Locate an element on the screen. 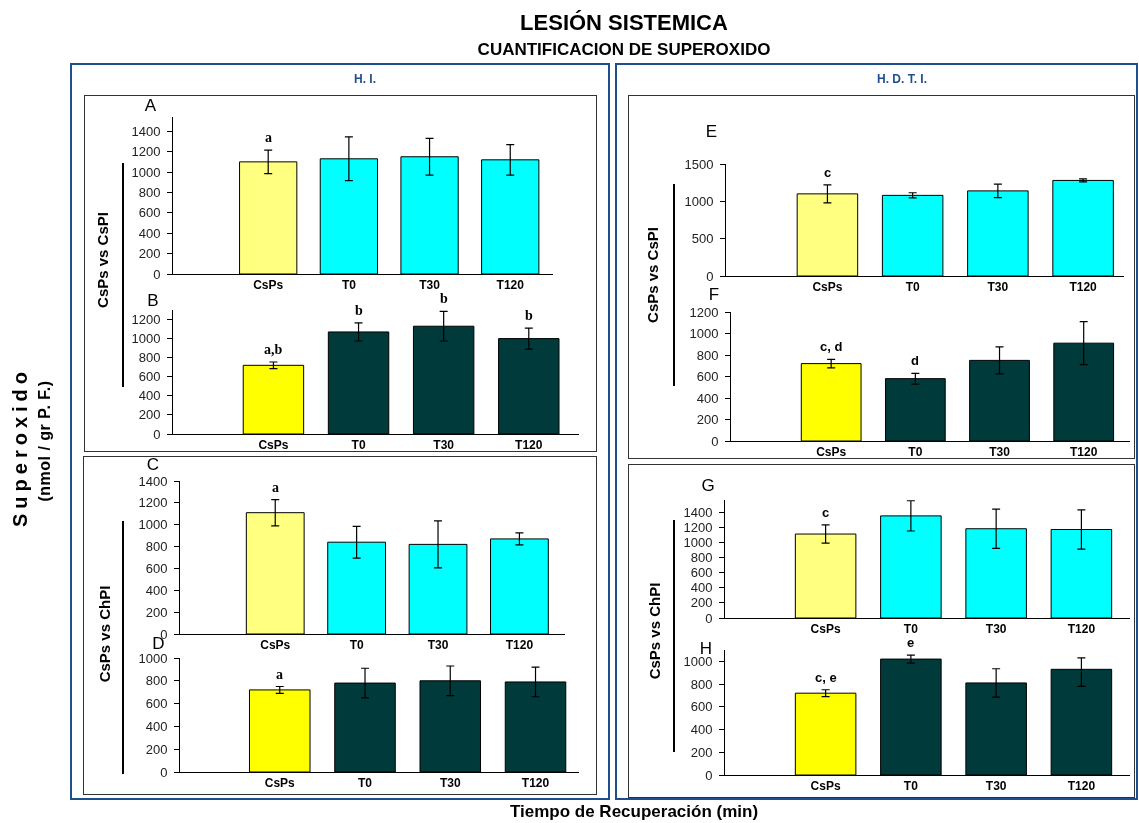  text: H. D. T. I. is located at coordinates (902, 79).